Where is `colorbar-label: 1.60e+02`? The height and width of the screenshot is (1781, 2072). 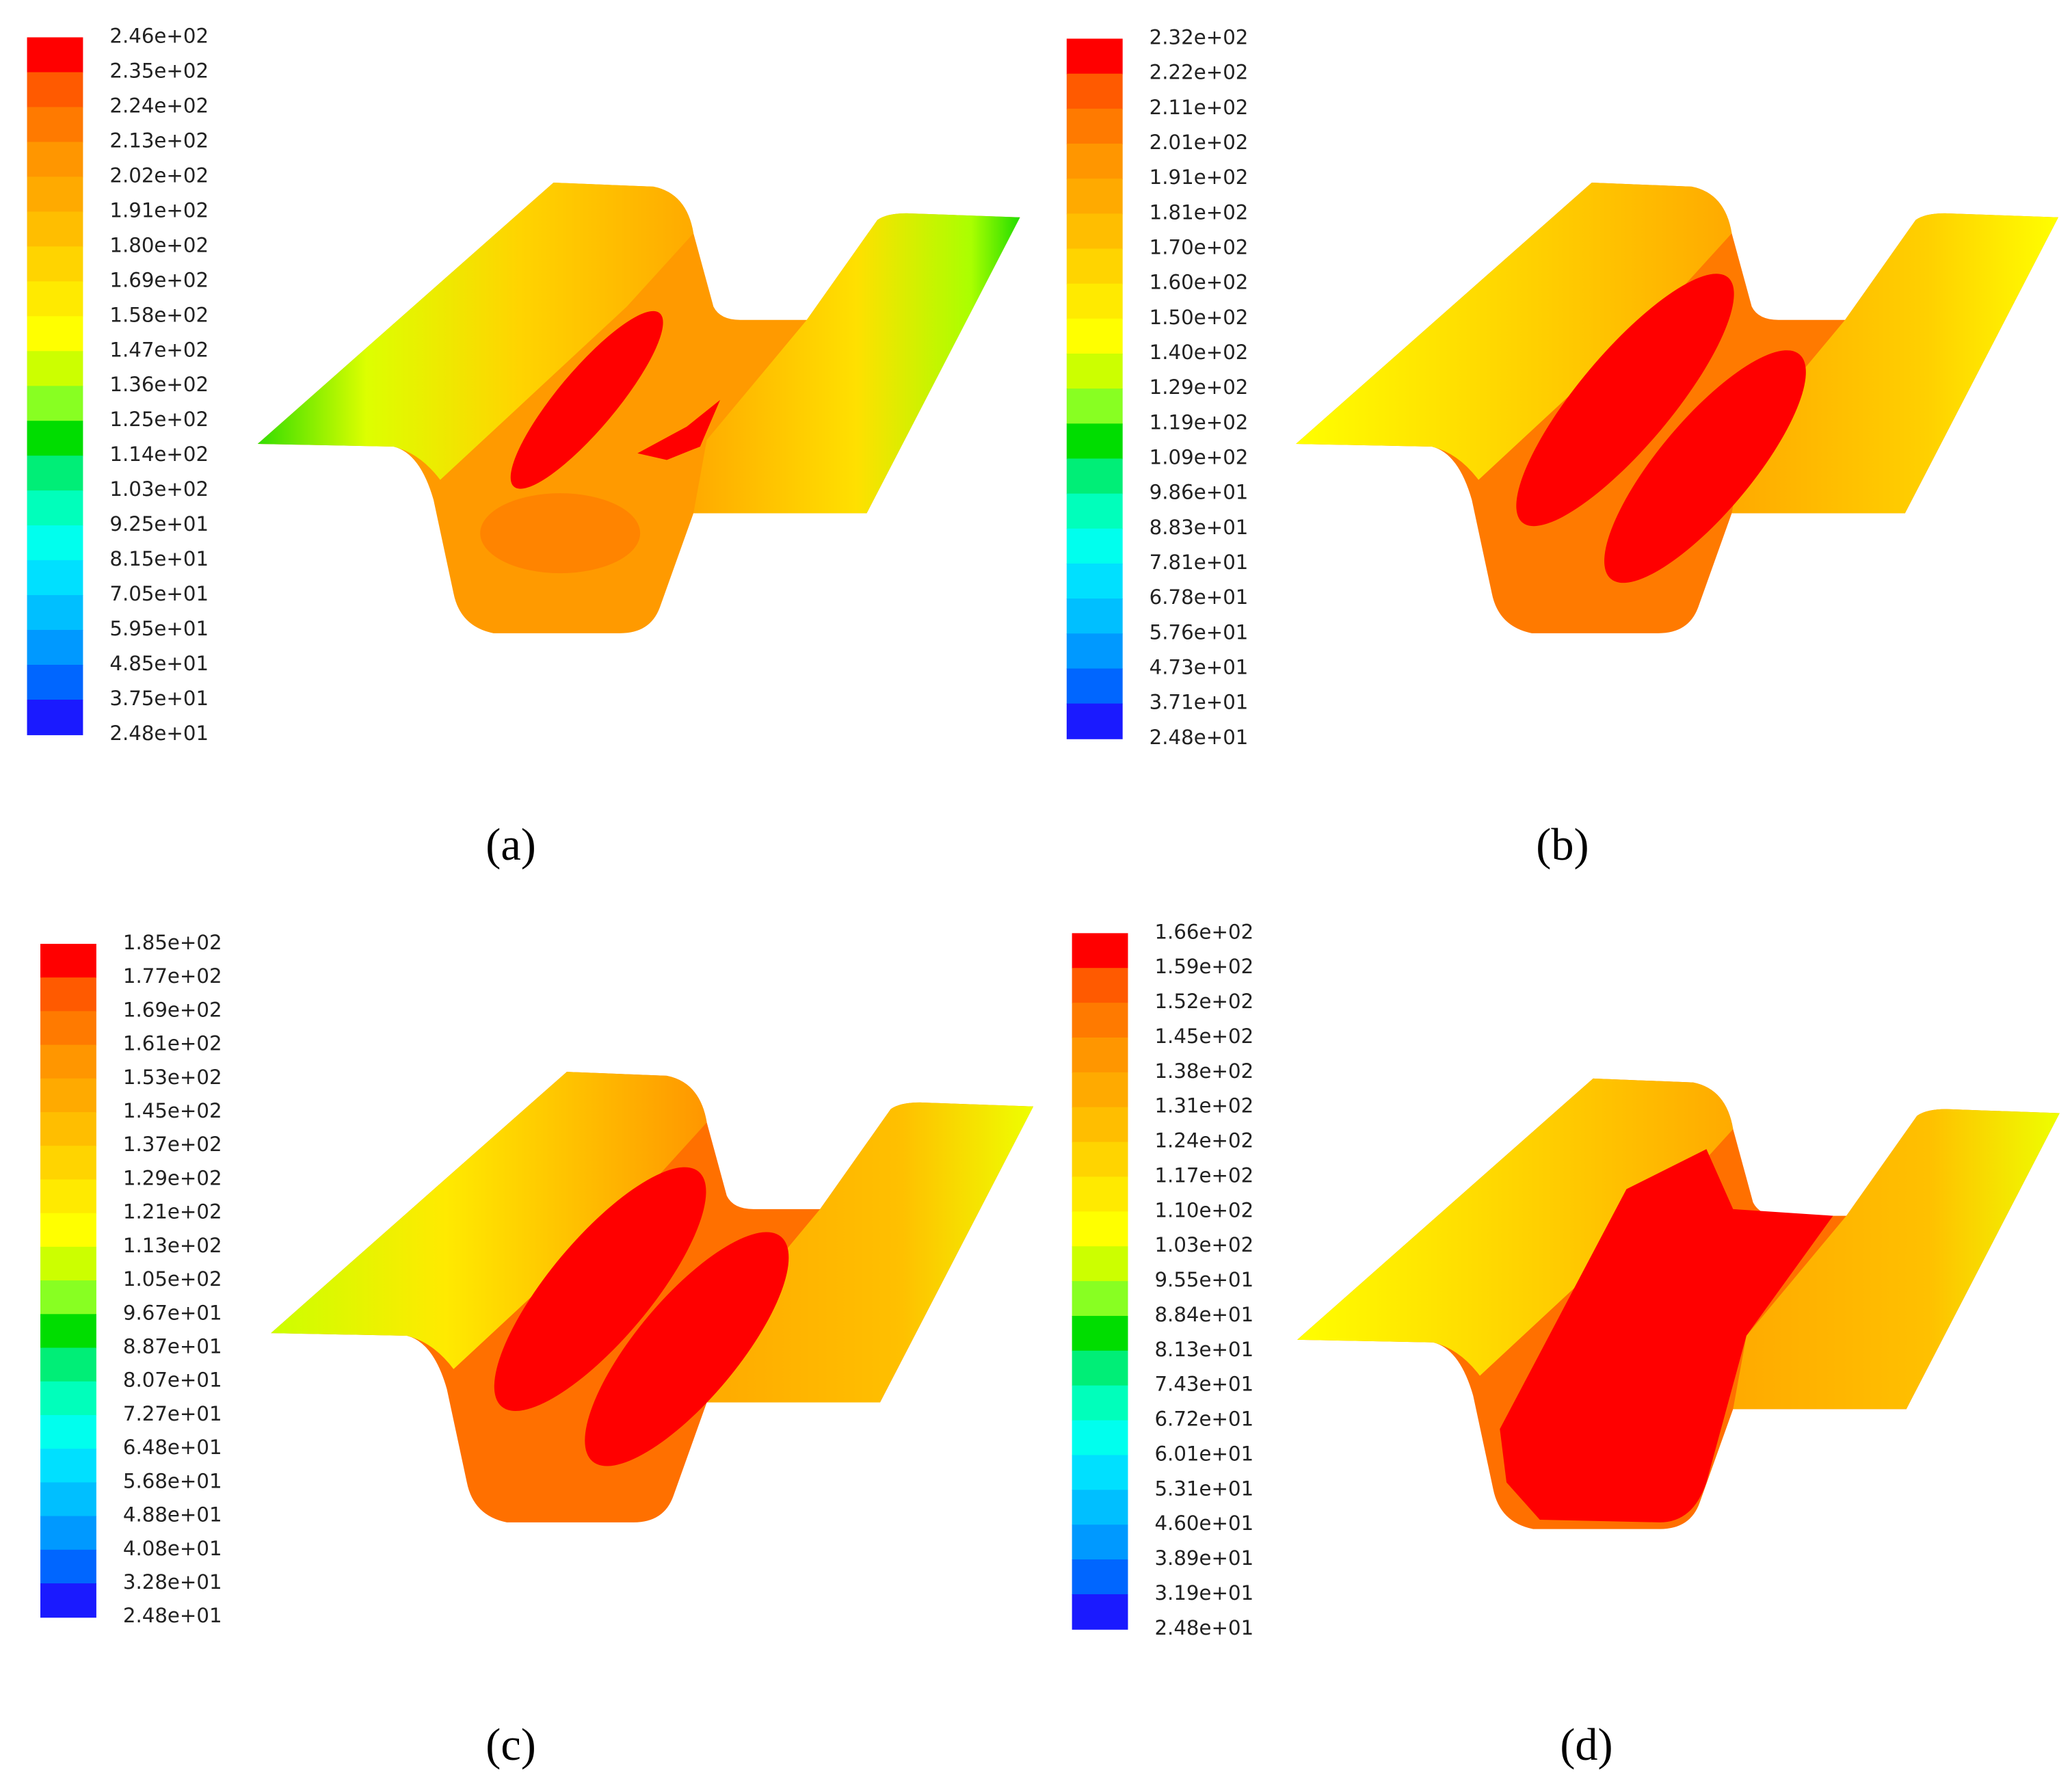
colorbar-label: 1.60e+02 is located at coordinates (1199, 282).